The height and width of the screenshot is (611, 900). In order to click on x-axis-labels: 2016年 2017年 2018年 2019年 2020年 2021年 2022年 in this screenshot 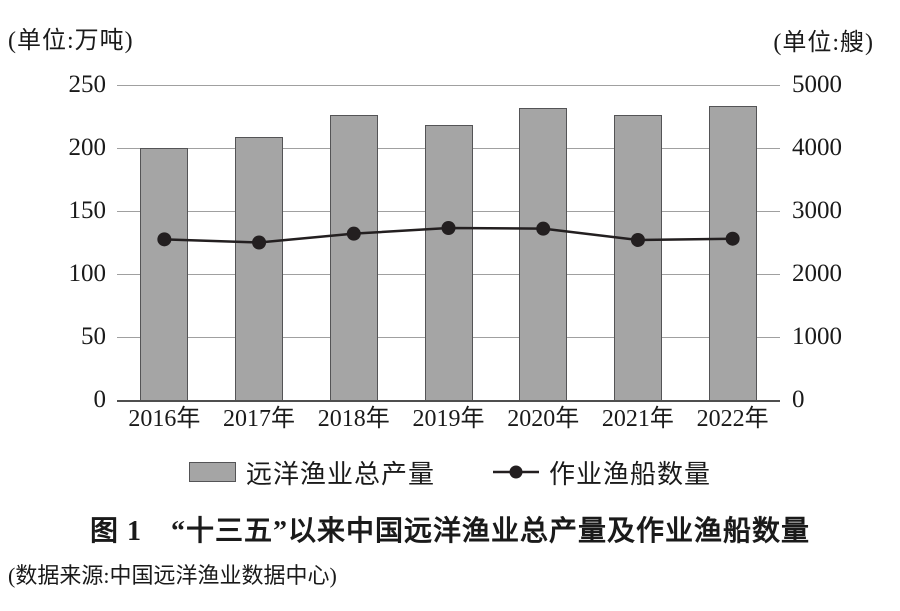, I will do `click(448, 420)`.